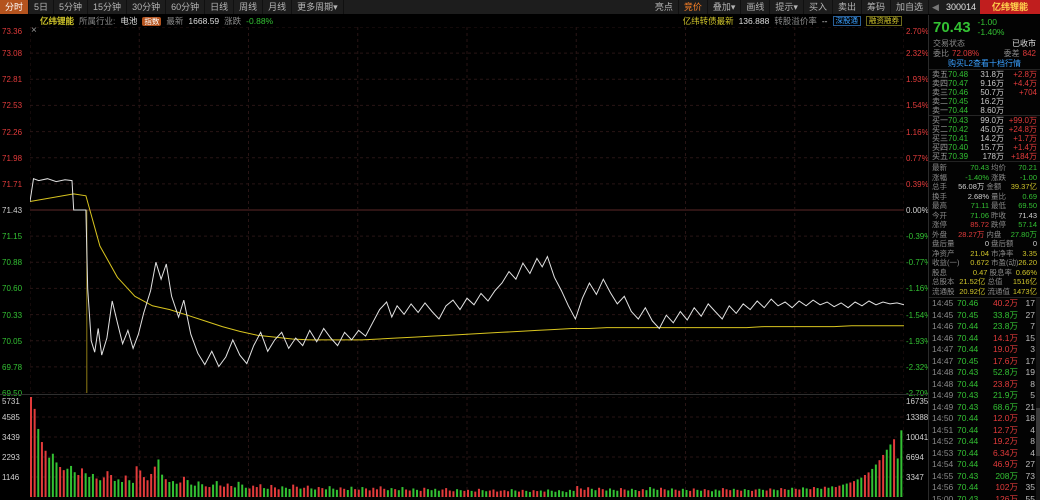  Describe the element at coordinates (756, 7) in the screenshot. I see `toolbar-action: 画线` at that location.